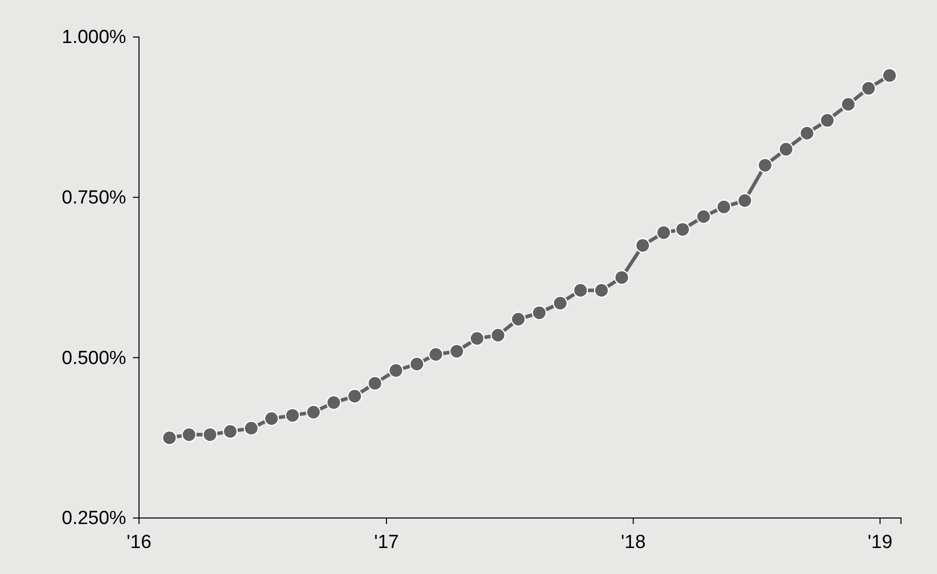  What do you see at coordinates (94, 358) in the screenshot?
I see `y-tick-label: 0.500%` at bounding box center [94, 358].